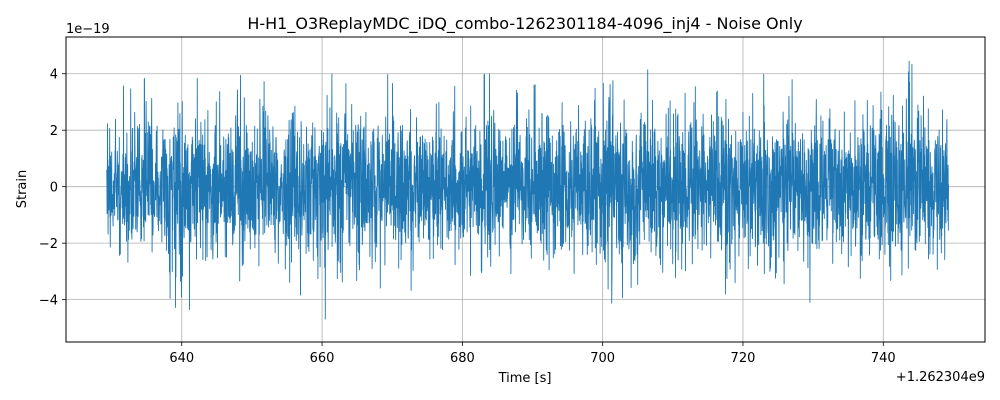  I want to click on y-axis-label: Strain, so click(22, 189).